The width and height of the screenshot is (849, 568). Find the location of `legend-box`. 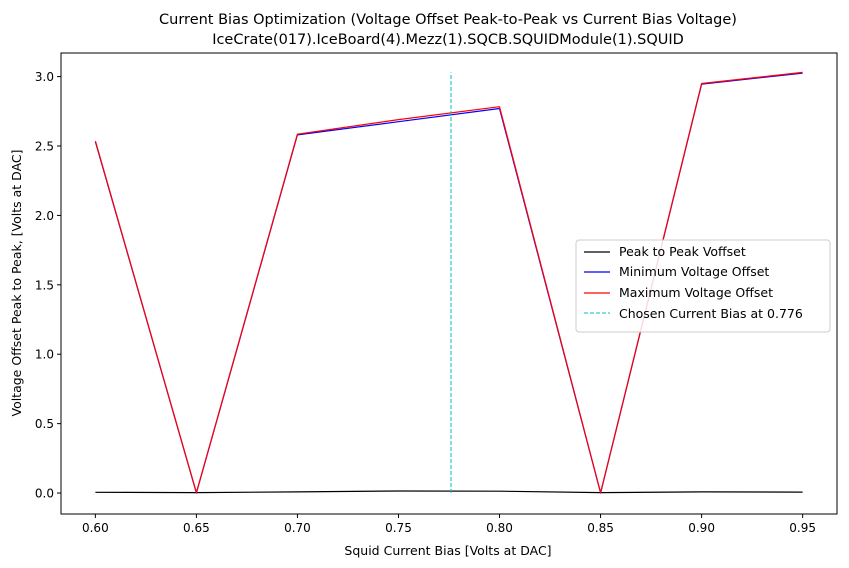

legend-box is located at coordinates (703, 286).